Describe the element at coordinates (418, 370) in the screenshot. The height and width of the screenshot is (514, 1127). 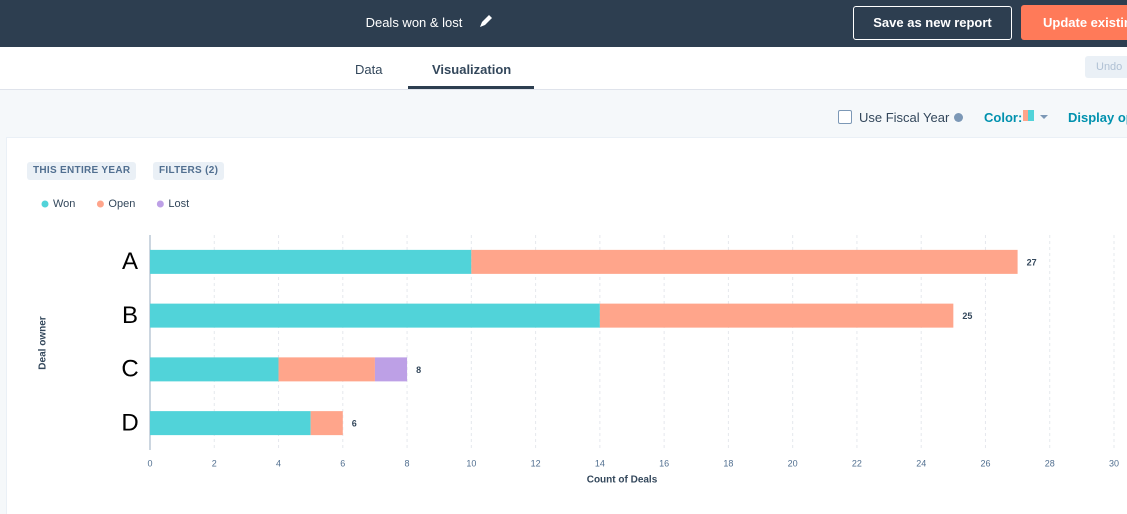
I see `total-label: 8` at that location.